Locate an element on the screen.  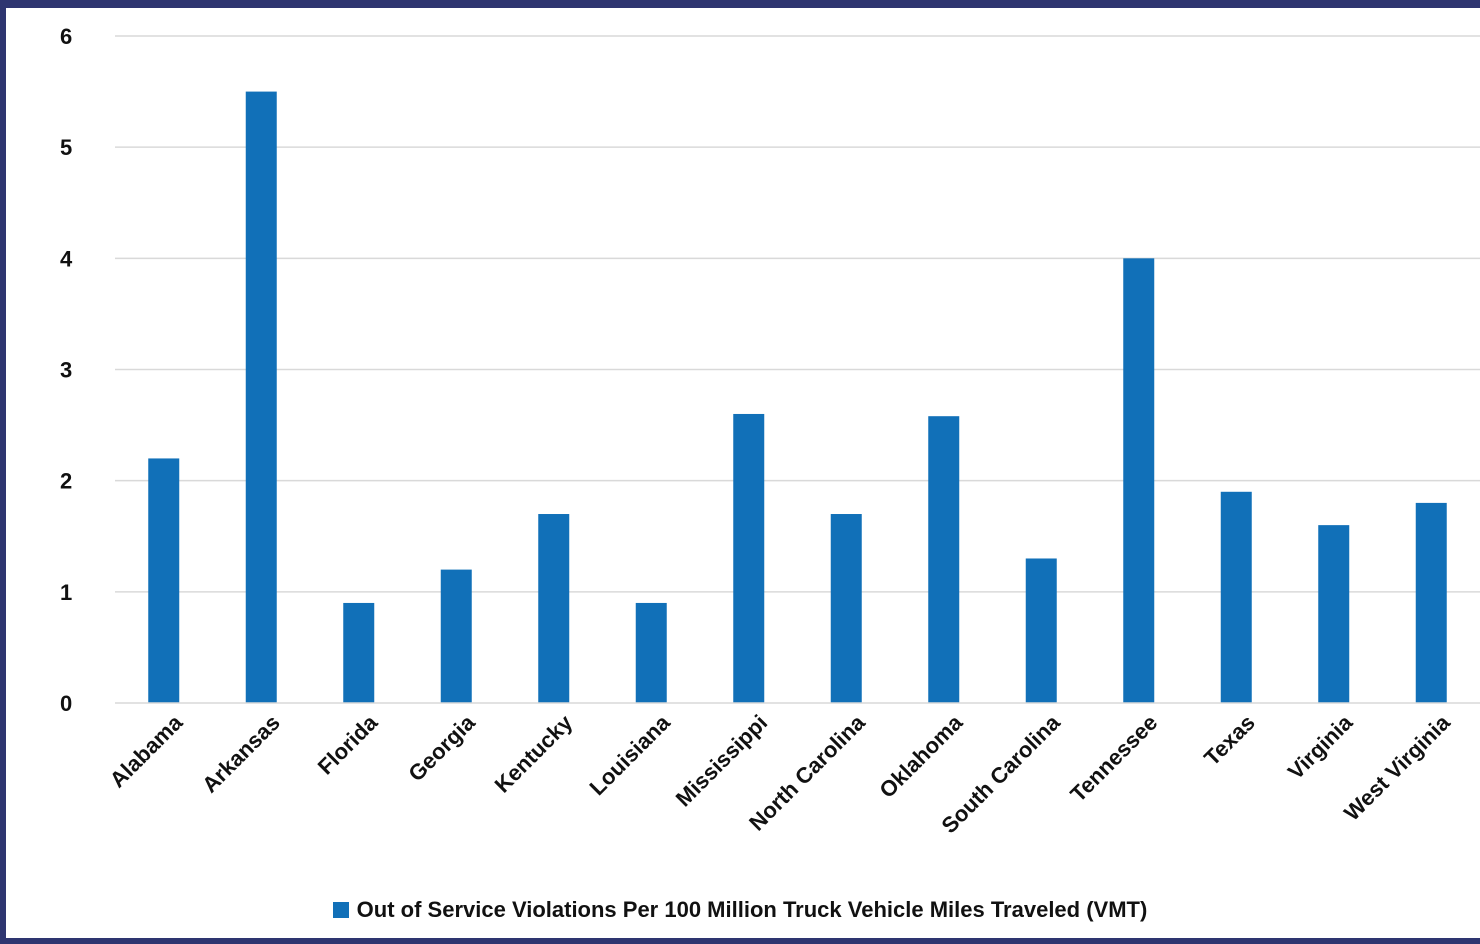
y-axis-ticks: 0 1 2 3 4 5 6 is located at coordinates (66, 370).